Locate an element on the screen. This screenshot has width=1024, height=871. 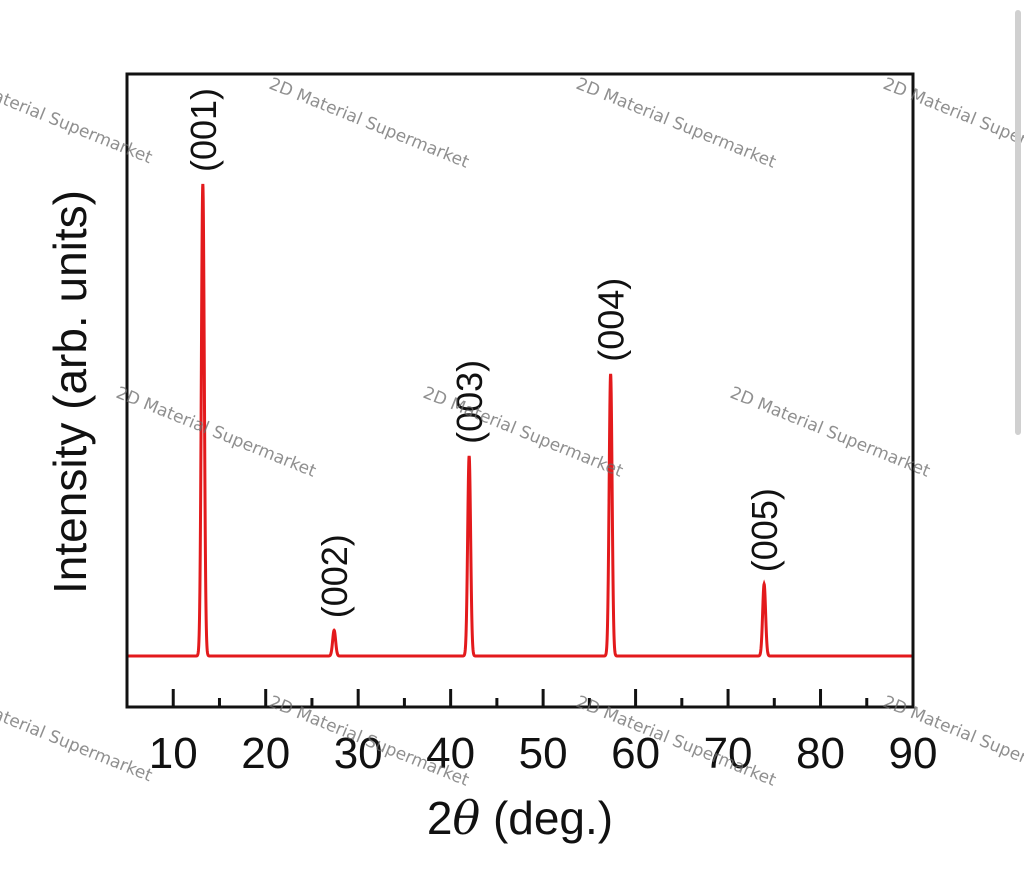
x-tick-label: 20 is located at coordinates (265, 753).